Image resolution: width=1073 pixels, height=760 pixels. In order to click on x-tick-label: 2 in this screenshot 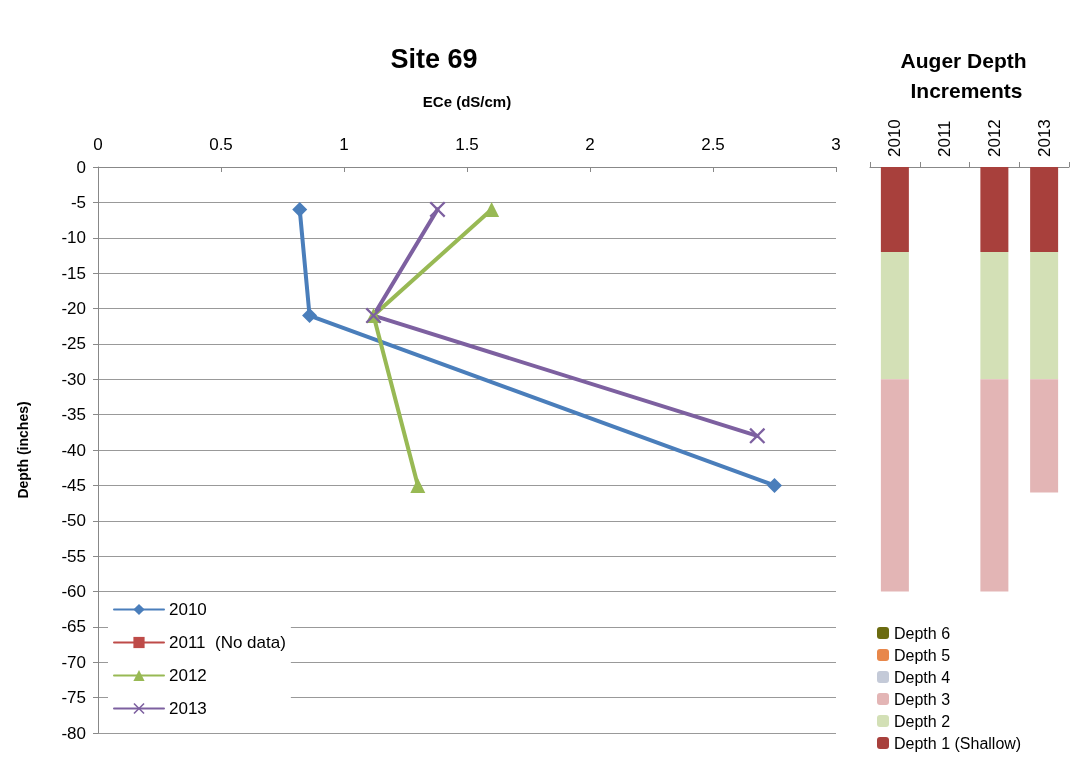, I will do `click(590, 144)`.